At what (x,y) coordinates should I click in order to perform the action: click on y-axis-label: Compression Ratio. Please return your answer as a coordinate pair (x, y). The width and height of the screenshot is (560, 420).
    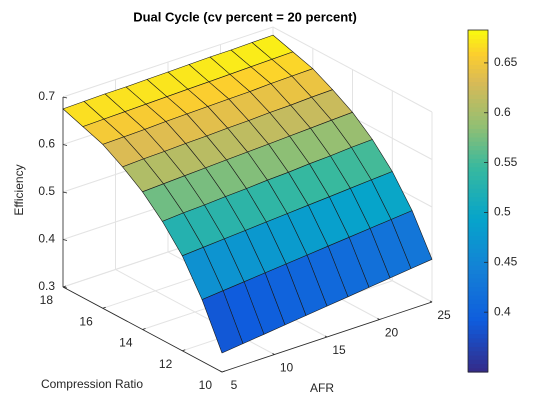
    Looking at the image, I should click on (92, 384).